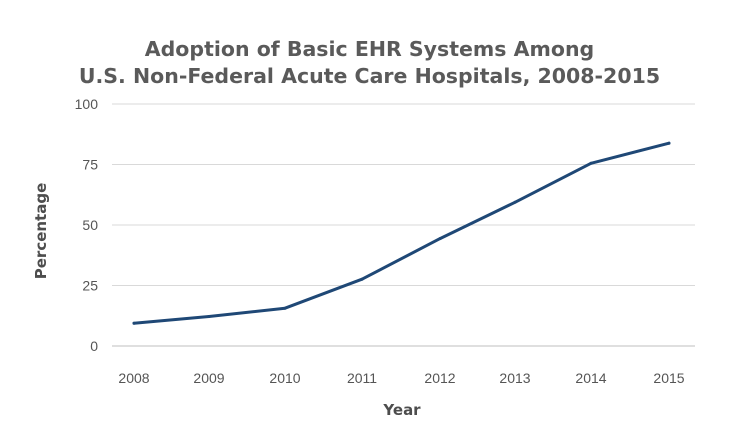 This screenshot has width=739, height=445. What do you see at coordinates (669, 143) in the screenshot?
I see `data-point-2015` at bounding box center [669, 143].